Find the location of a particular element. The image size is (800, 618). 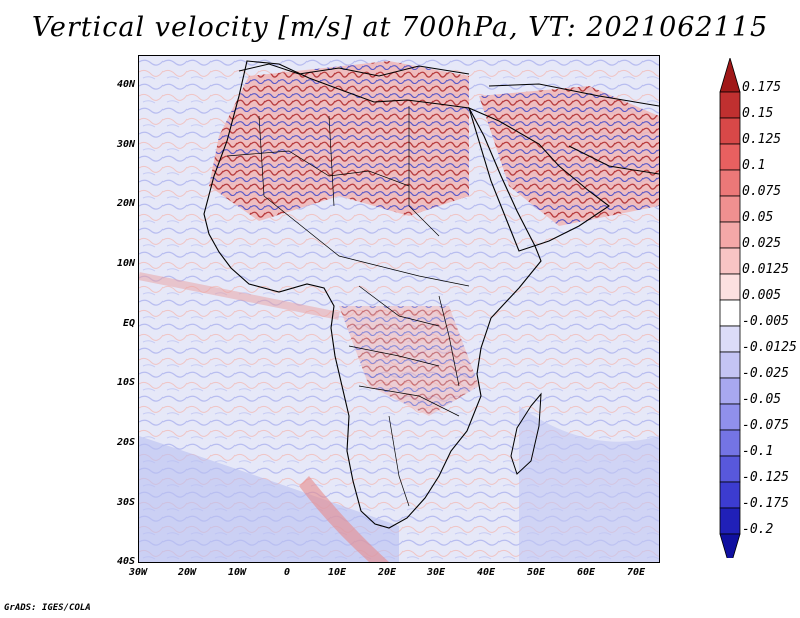

lat-label: 30N is located at coordinates (125, 144).